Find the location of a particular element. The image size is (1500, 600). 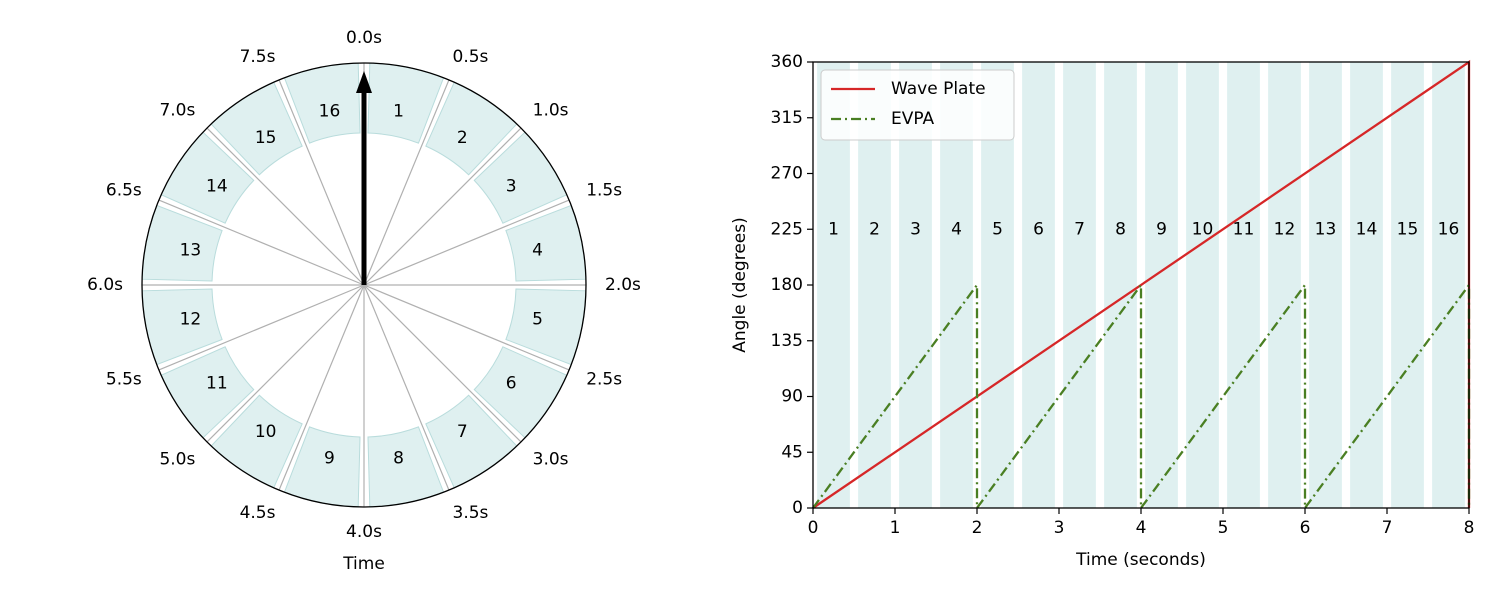

x-tick-label: 4 is located at coordinates (1141, 528).